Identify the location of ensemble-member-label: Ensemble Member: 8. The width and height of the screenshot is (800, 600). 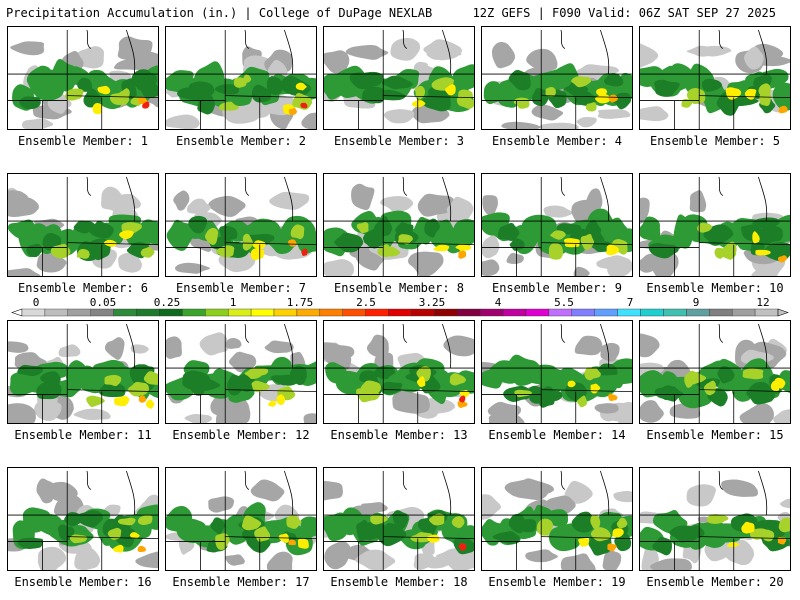
(399, 288).